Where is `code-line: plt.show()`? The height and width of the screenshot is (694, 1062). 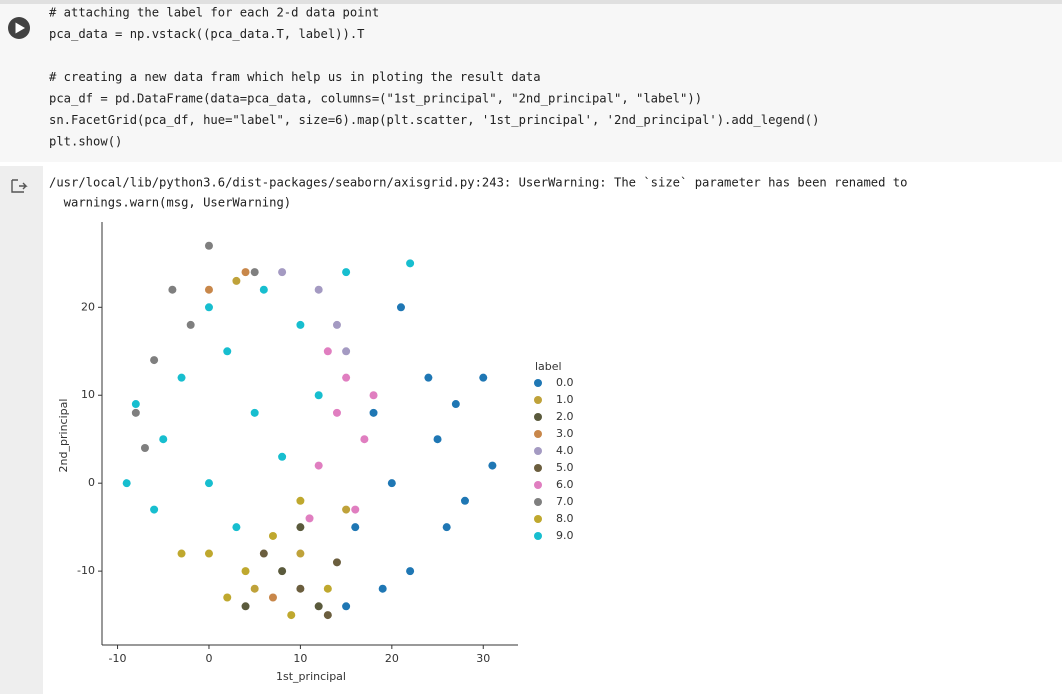
code-line: plt.show() is located at coordinates (85, 142).